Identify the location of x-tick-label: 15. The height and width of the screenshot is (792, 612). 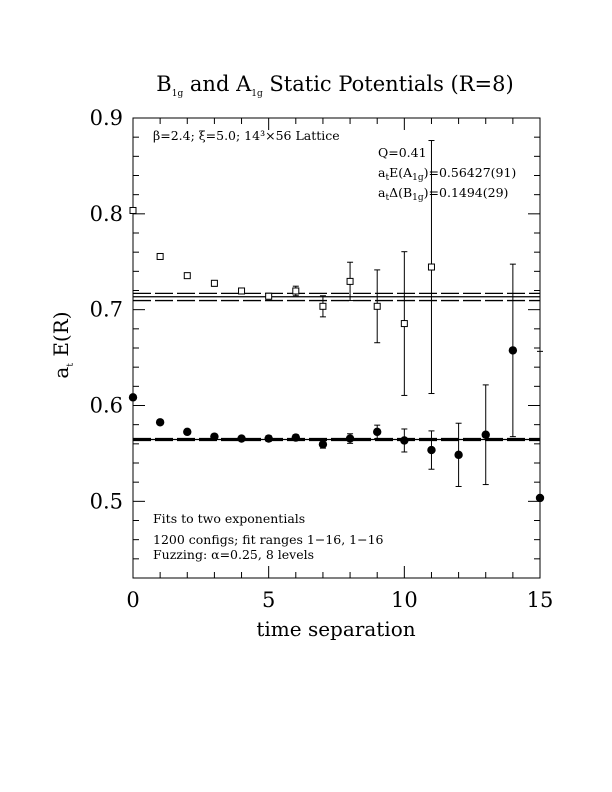
(540, 600).